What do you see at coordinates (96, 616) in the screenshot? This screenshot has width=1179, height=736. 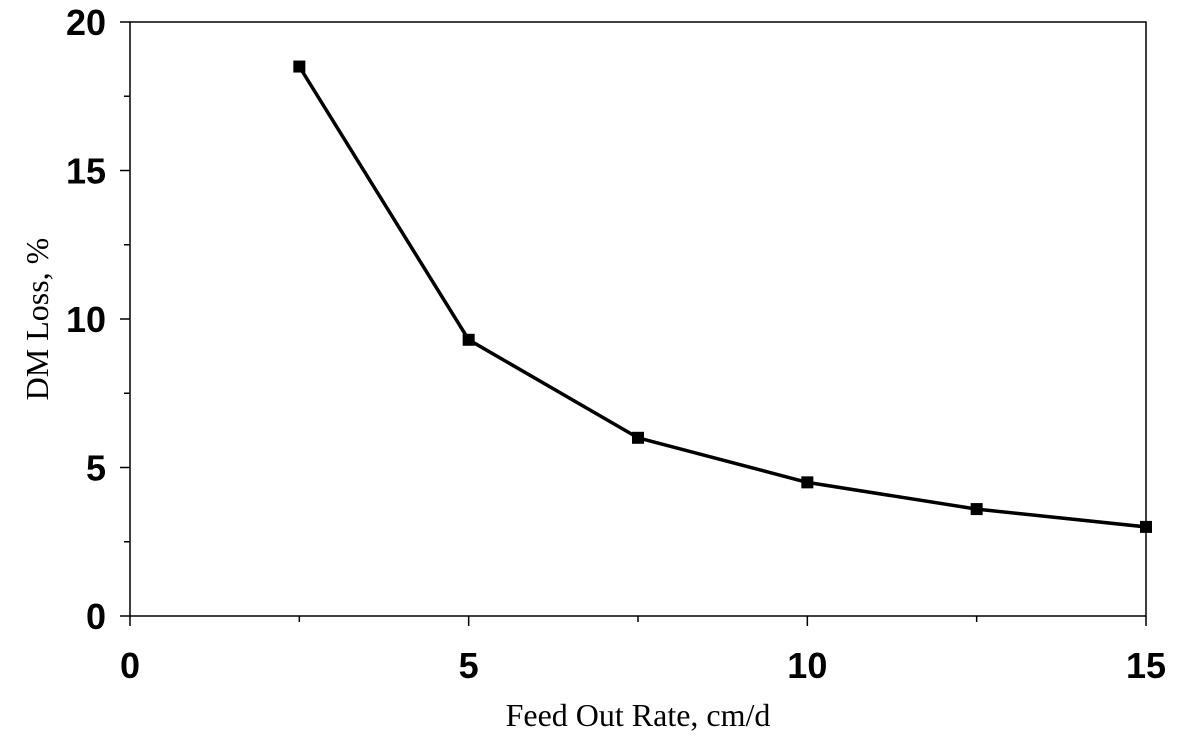 I see `y-tick-label: 0` at bounding box center [96, 616].